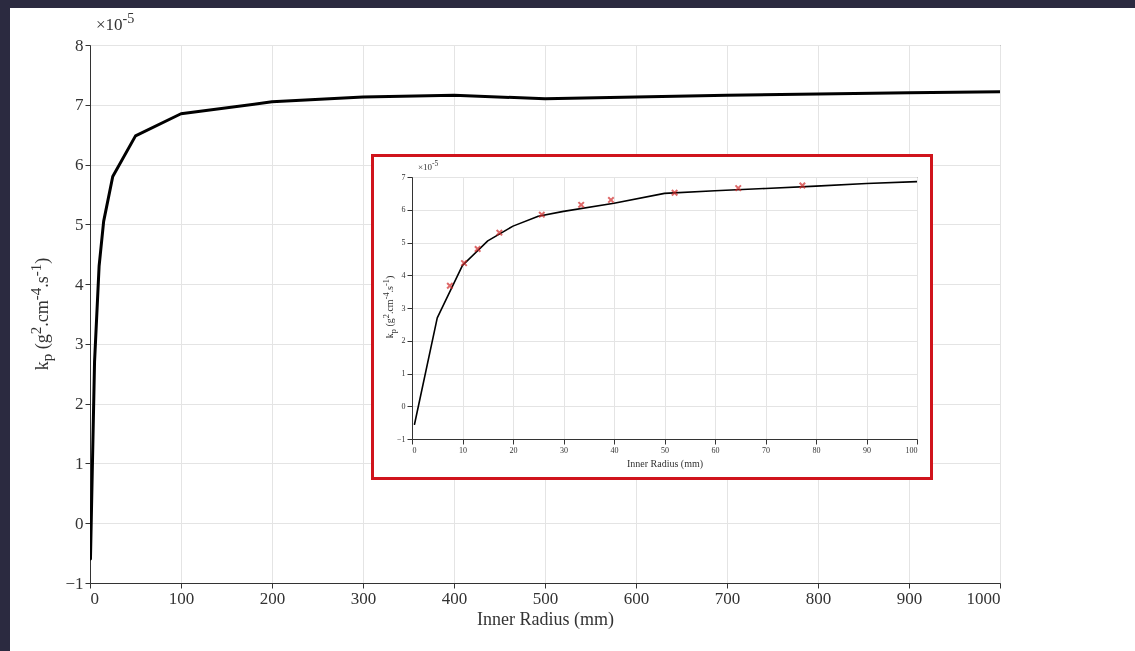 This screenshot has height=651, width=1135. Describe the element at coordinates (818, 598) in the screenshot. I see `x-tick-label: 800` at that location.